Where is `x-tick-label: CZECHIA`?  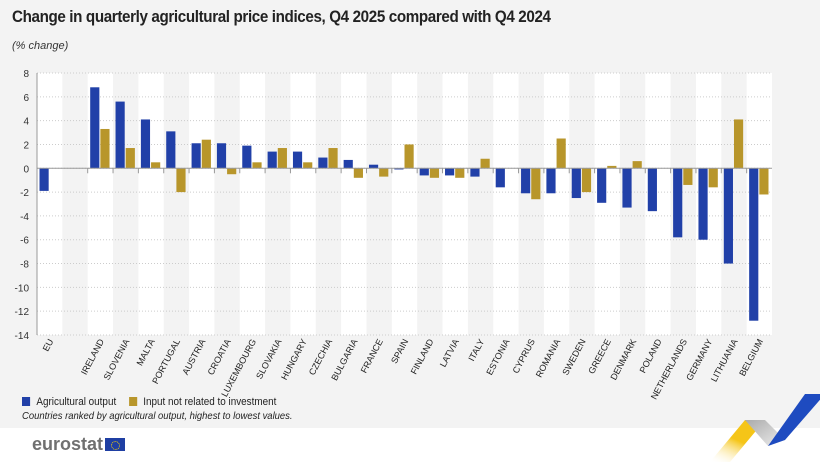
x-tick-label: CZECHIA is located at coordinates (320, 357).